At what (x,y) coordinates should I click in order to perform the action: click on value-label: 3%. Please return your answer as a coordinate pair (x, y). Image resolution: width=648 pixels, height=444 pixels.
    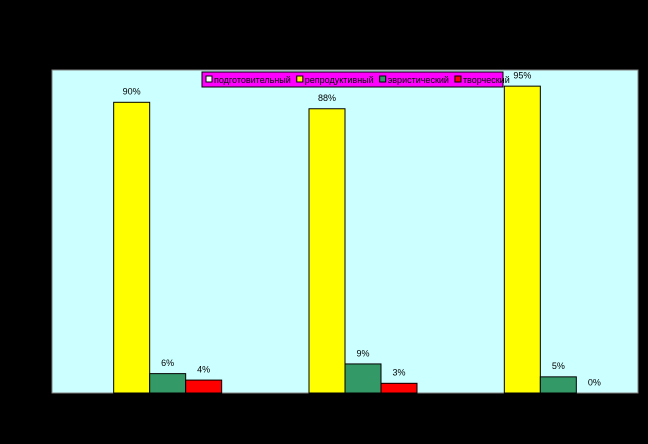
    Looking at the image, I should click on (398, 373).